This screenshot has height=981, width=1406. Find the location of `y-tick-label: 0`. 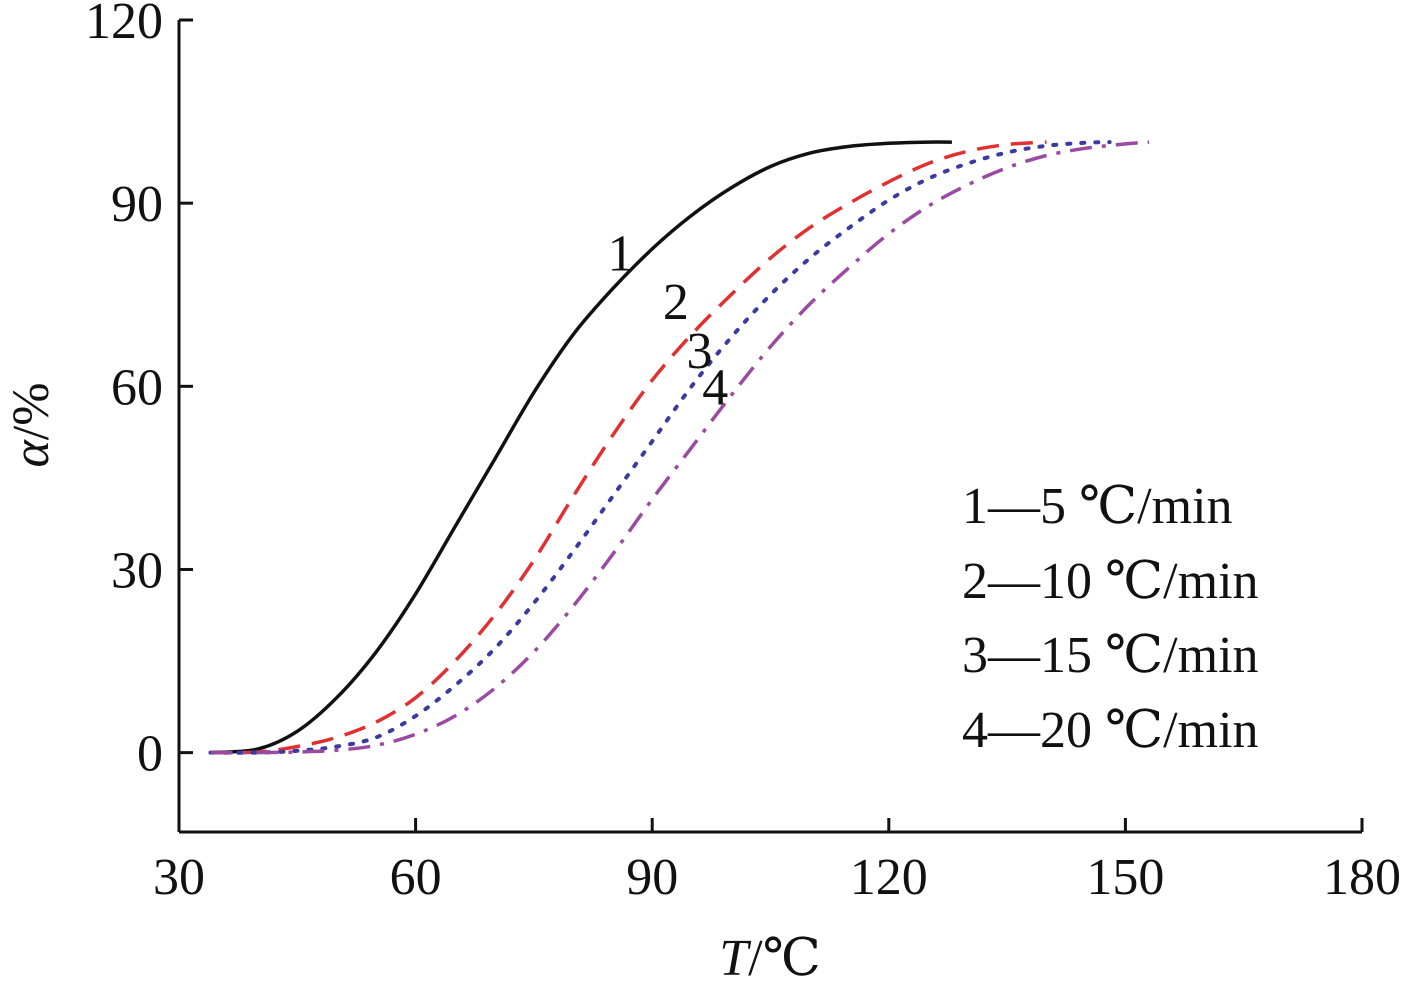

y-tick-label: 0 is located at coordinates (150, 754).